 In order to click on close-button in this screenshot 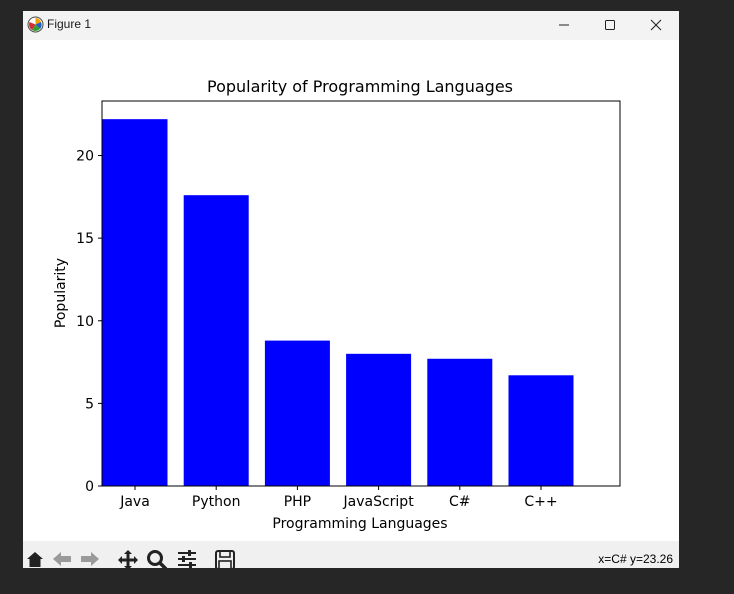, I will do `click(656, 25)`.